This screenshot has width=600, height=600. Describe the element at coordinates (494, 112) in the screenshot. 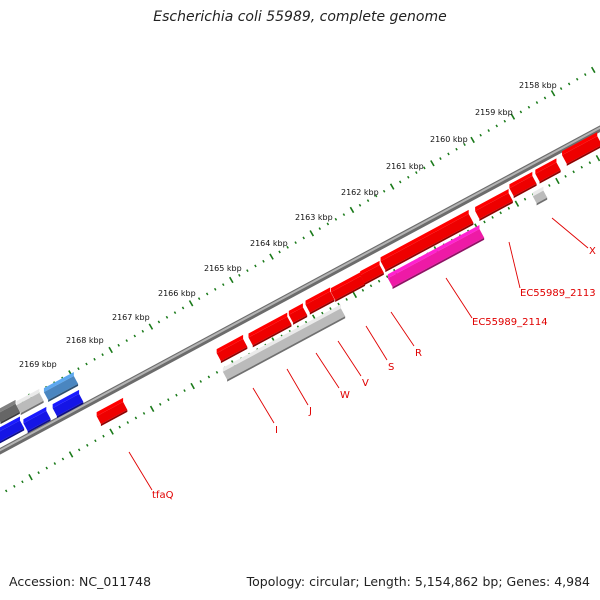

I see `scale-label: 2159 kbp` at that location.